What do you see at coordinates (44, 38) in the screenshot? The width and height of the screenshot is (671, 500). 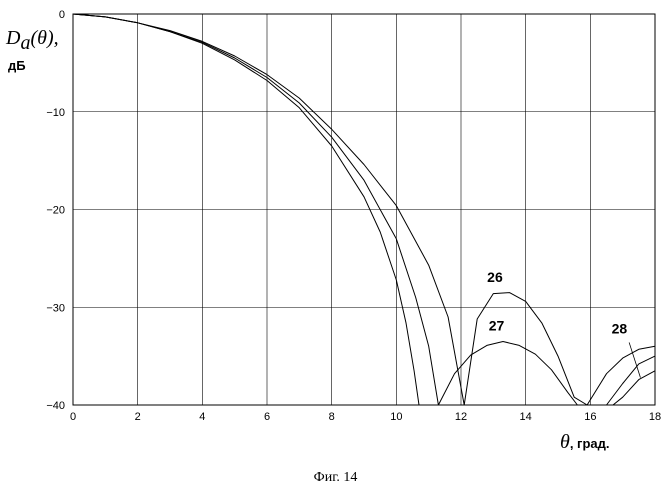 I see `y-axis-argument: (θ),` at bounding box center [44, 38].